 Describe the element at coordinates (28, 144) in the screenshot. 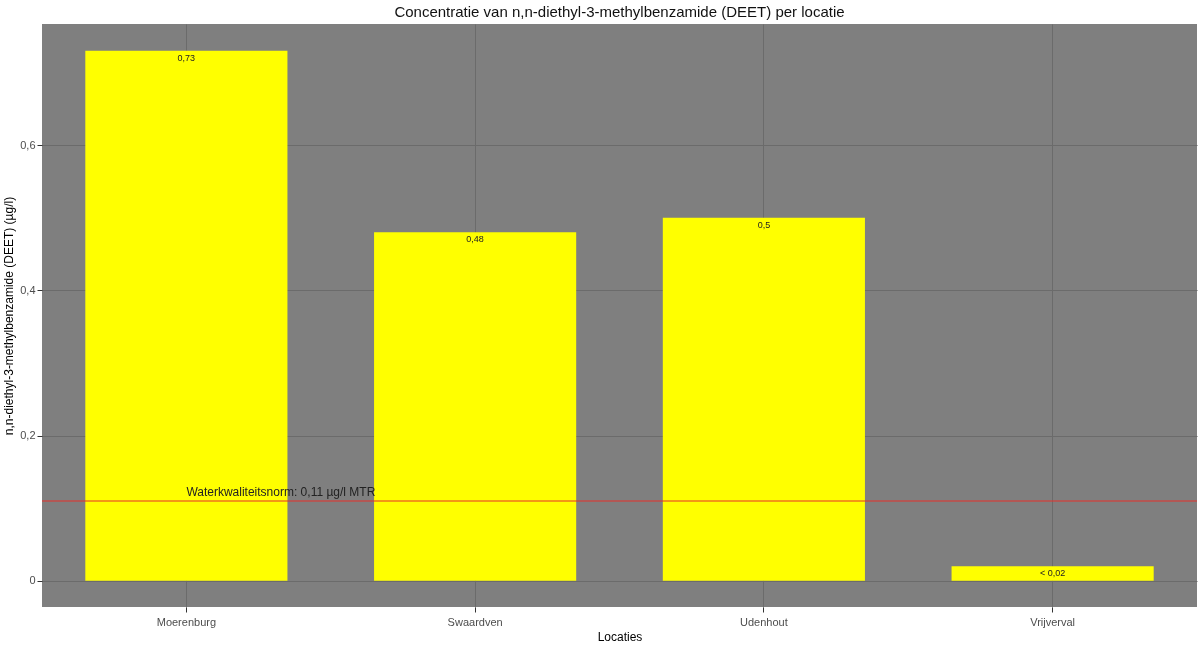

I see `y-tick-label: 0,6` at that location.